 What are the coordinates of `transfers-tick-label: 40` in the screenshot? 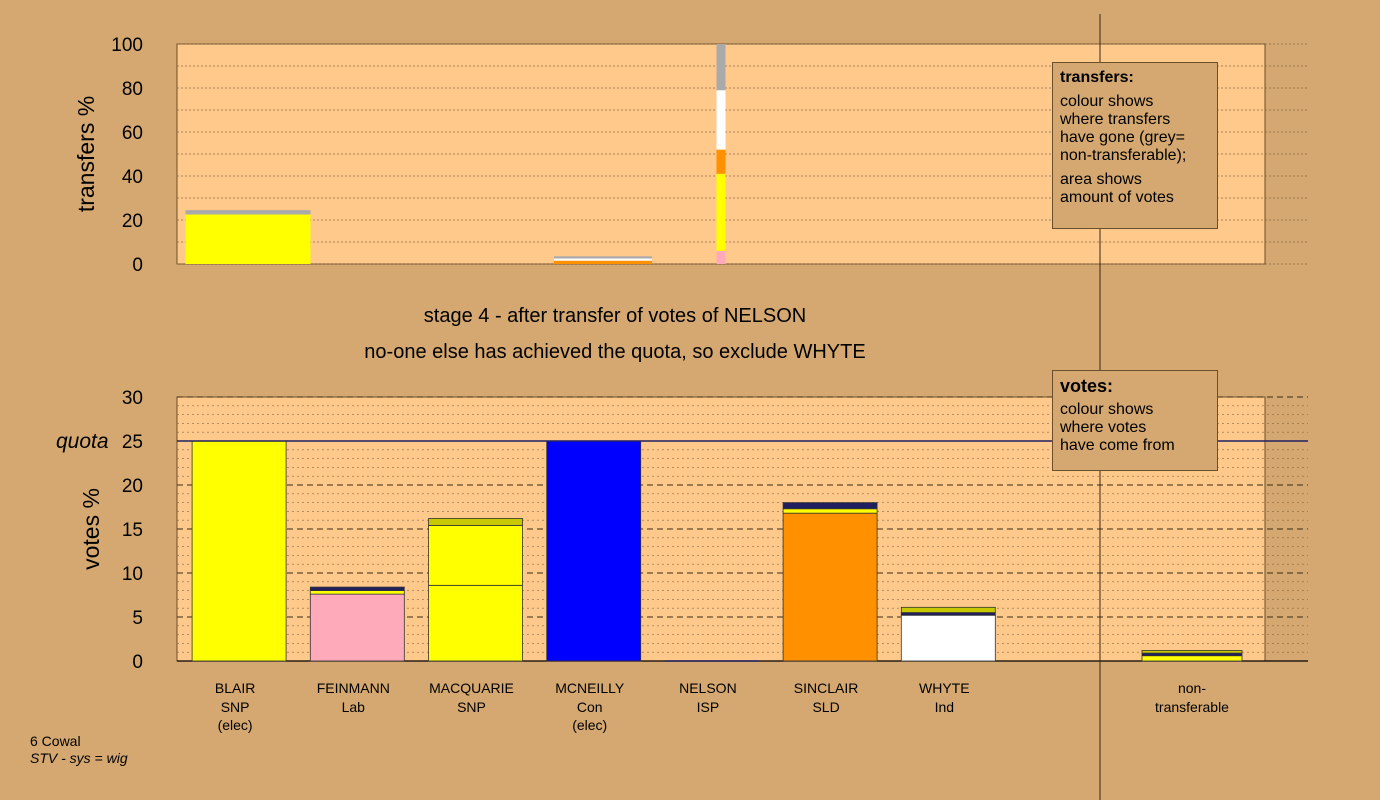 It's located at (132, 177).